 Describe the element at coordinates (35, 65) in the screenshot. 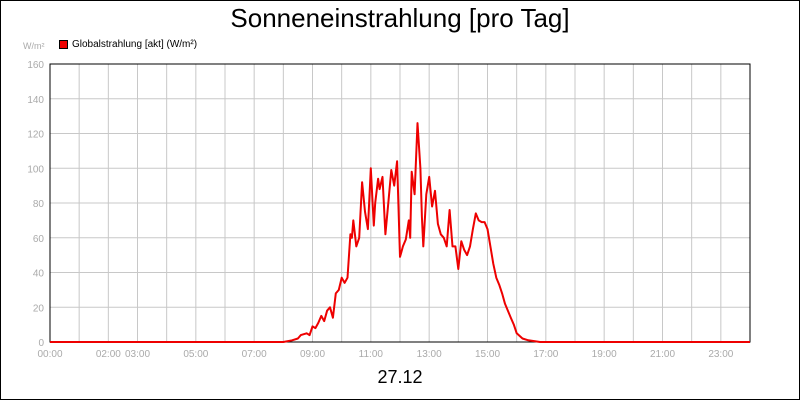

I see `y-tick-label: 160` at that location.